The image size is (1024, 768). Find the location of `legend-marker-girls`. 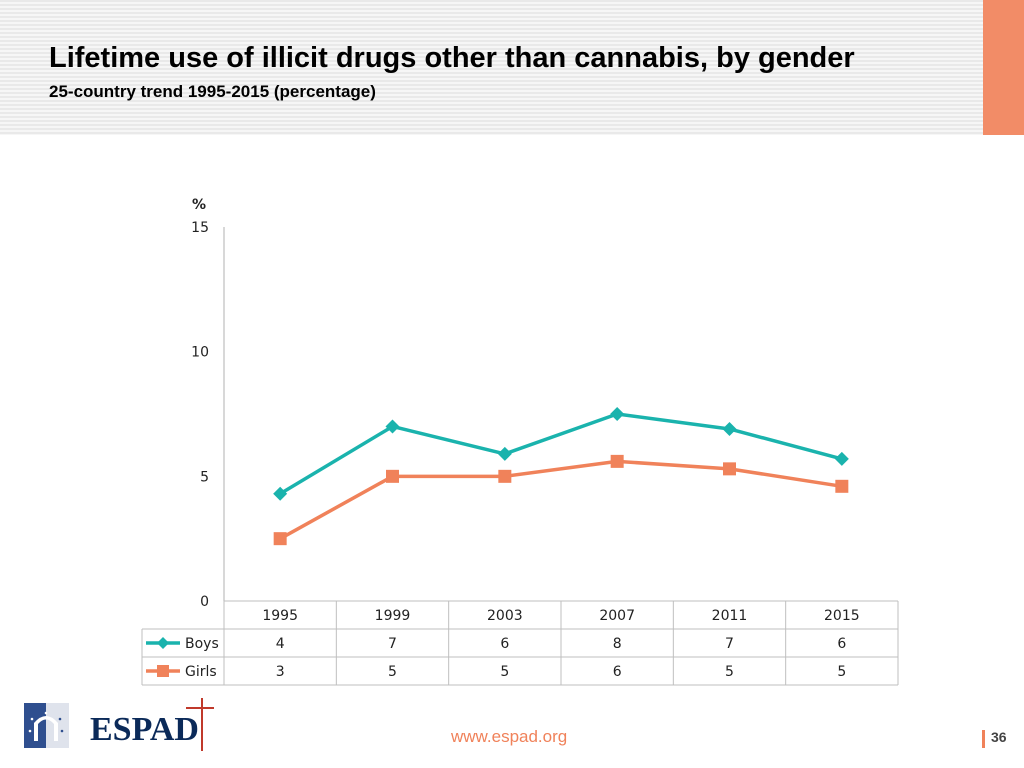

legend-marker-girls is located at coordinates (163, 671).